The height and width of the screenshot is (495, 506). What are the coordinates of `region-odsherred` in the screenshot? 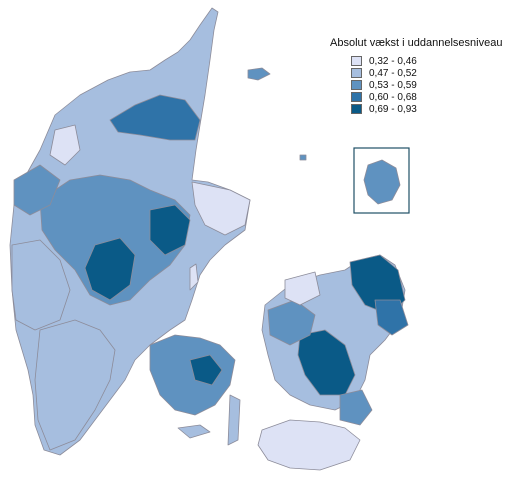 It's located at (302, 288).